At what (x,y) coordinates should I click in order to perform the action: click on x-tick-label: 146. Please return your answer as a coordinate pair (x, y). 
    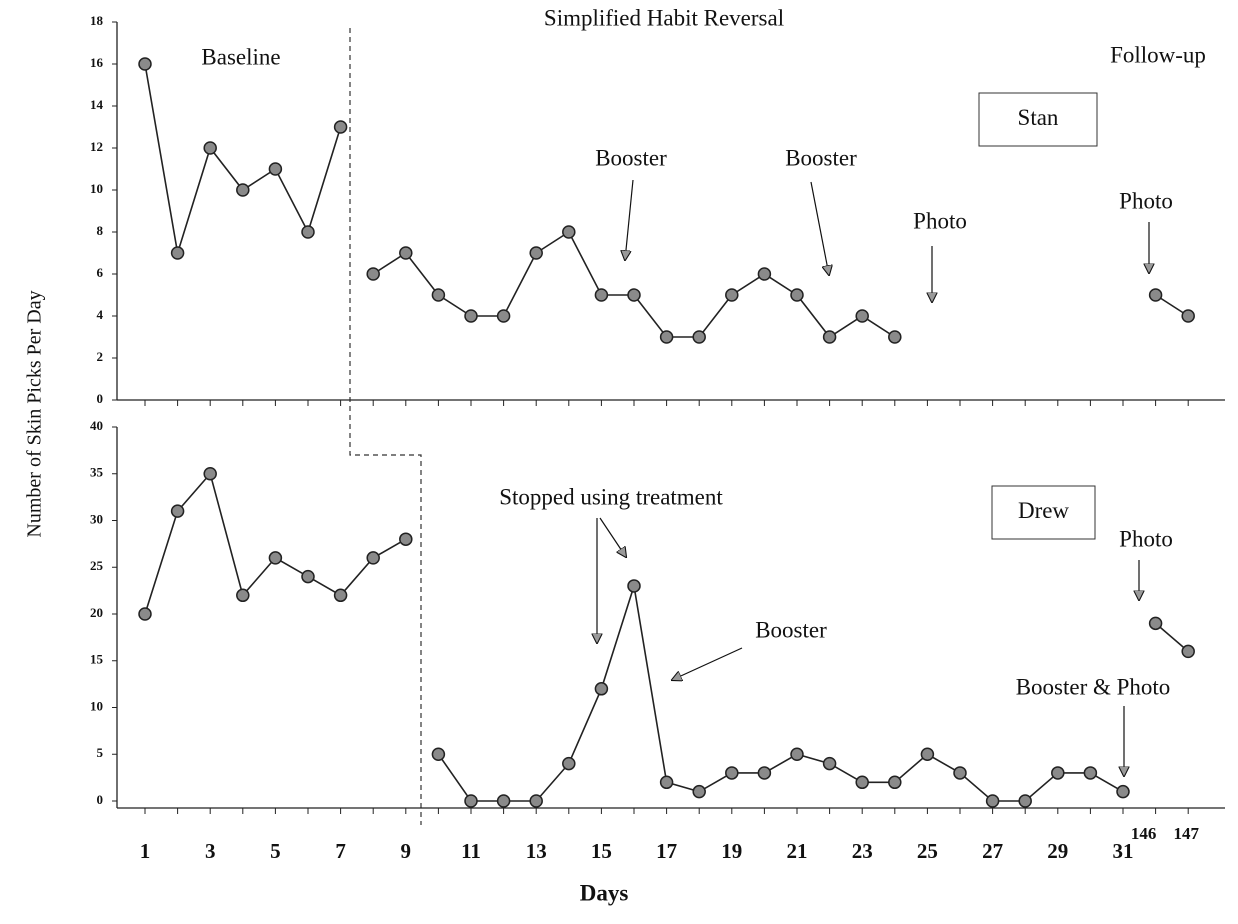
    Looking at the image, I should click on (1144, 833).